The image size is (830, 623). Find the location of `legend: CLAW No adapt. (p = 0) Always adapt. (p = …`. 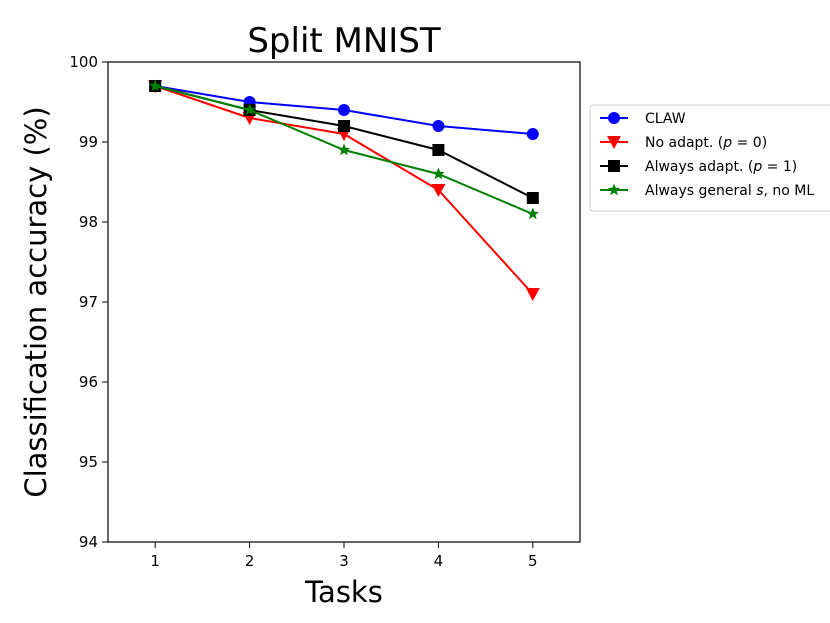

legend: CLAW No adapt. (p = 0) Always adapt. (p = … is located at coordinates (709, 158).